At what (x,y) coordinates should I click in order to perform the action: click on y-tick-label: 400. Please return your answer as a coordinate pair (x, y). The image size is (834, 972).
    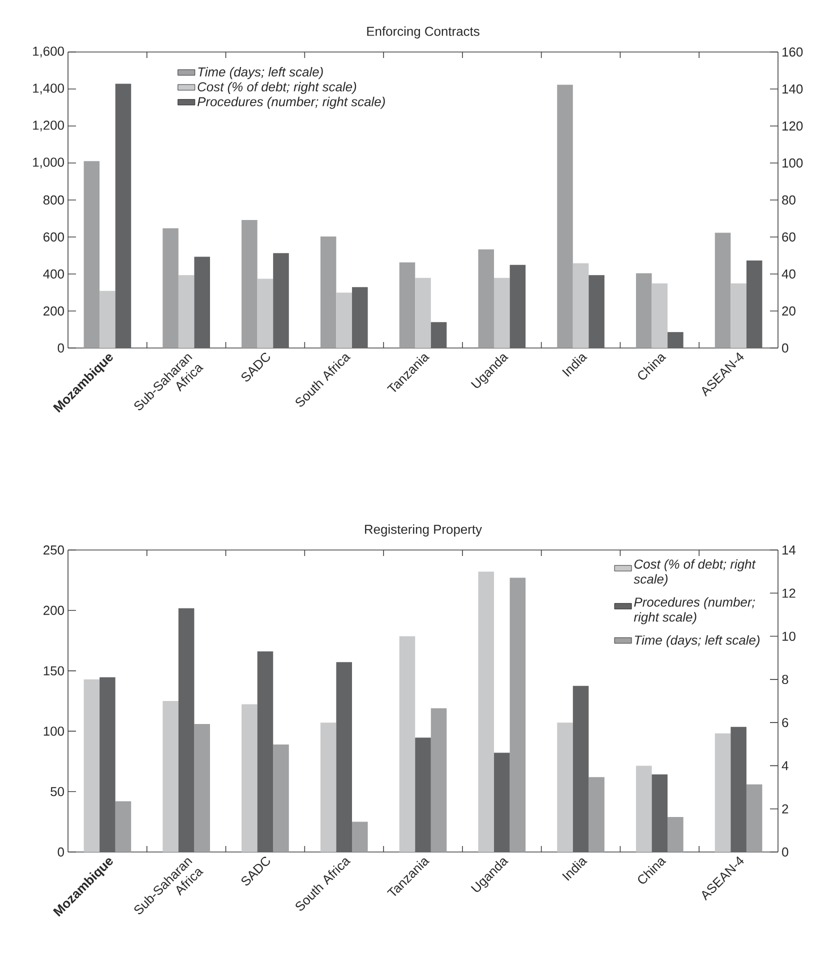
    Looking at the image, I should click on (53, 274).